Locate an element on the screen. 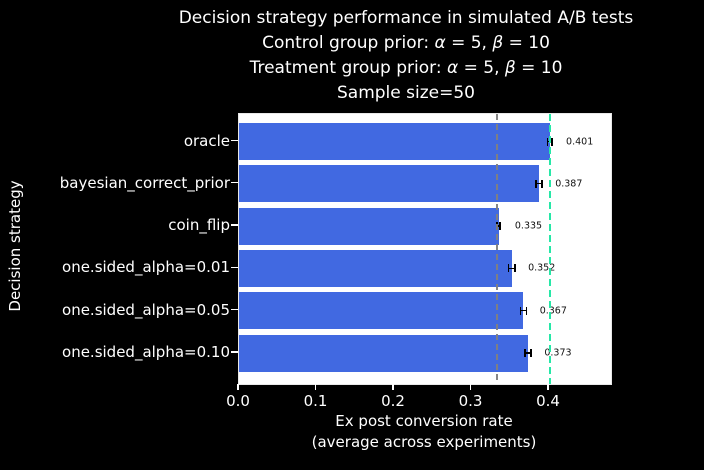  x-tick-label: 0.0 is located at coordinates (238, 401).